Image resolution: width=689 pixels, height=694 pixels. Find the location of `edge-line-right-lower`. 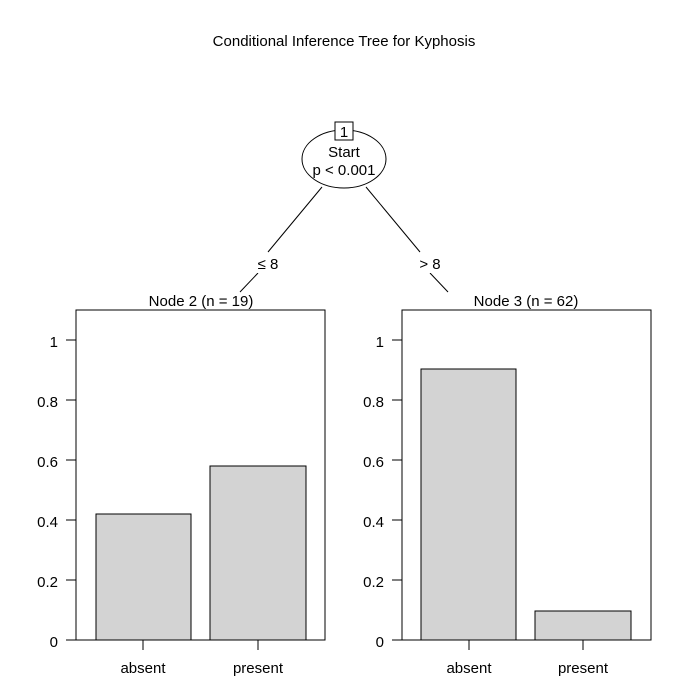

edge-line-right-lower is located at coordinates (439, 282).